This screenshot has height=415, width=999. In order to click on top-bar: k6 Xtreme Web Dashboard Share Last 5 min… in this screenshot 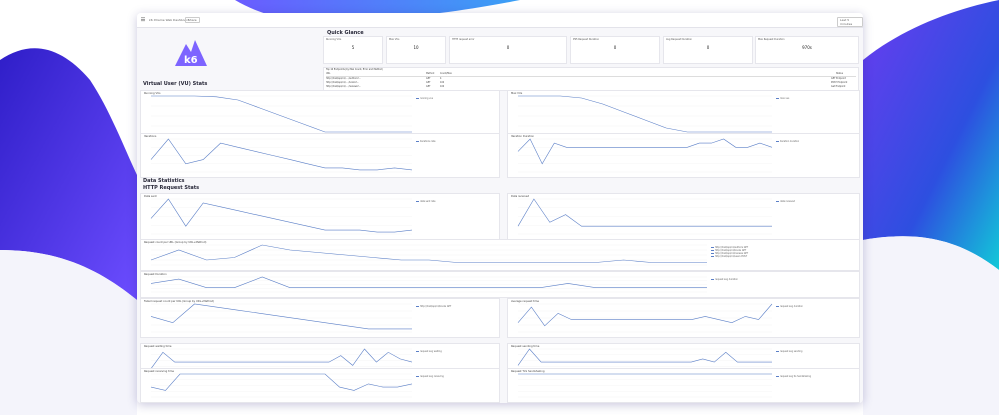, I will do `click(500, 20)`.